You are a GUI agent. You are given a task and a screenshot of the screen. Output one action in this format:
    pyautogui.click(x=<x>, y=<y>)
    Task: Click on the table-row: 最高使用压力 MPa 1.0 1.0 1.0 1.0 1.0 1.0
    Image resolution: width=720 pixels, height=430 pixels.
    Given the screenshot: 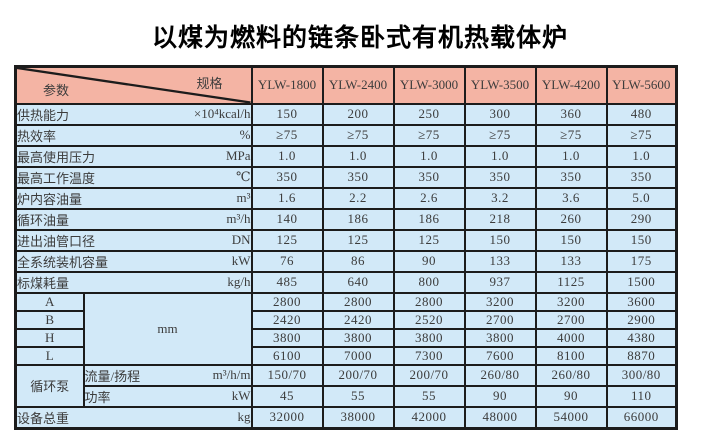 What is the action you would take?
    pyautogui.click(x=346, y=156)
    